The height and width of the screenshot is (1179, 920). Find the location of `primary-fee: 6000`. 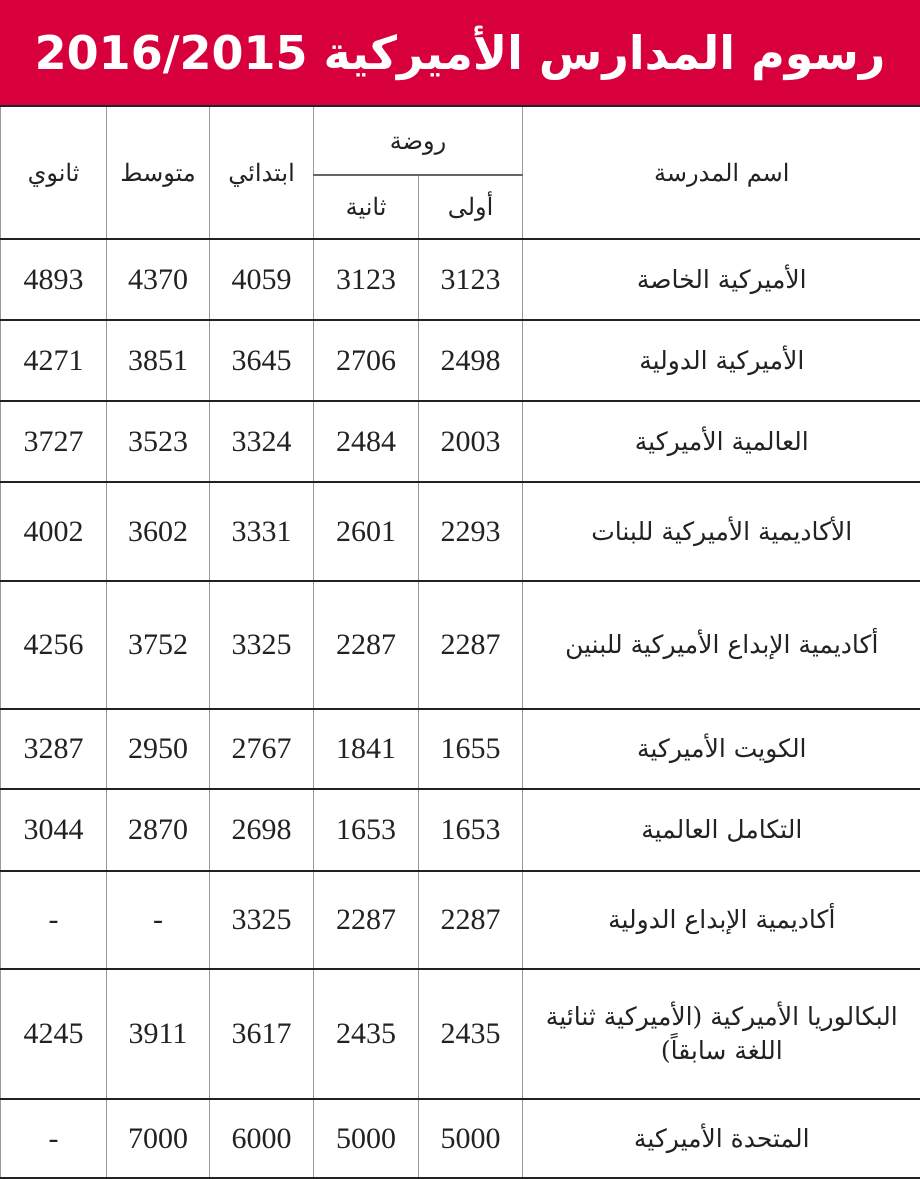

primary-fee: 6000 is located at coordinates (261, 1138).